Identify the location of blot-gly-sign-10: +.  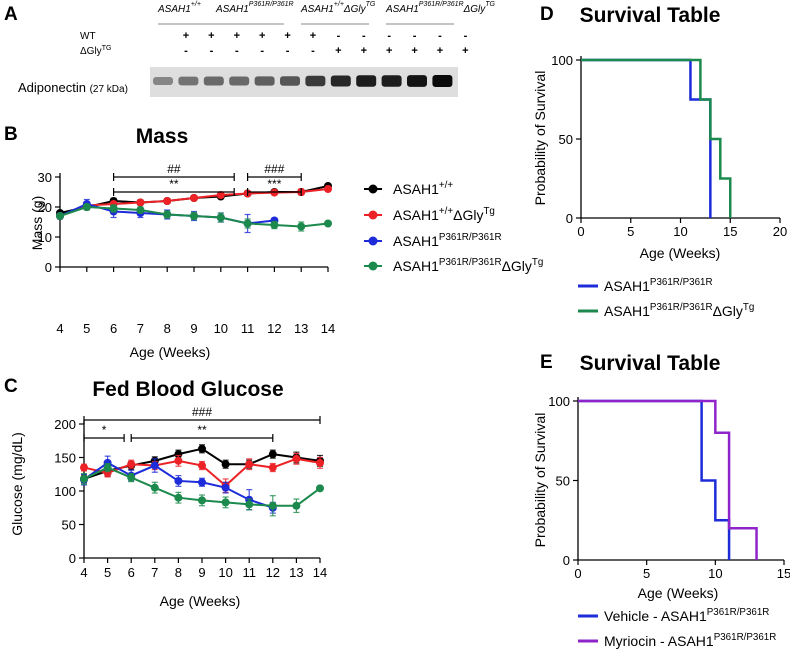
(440, 51).